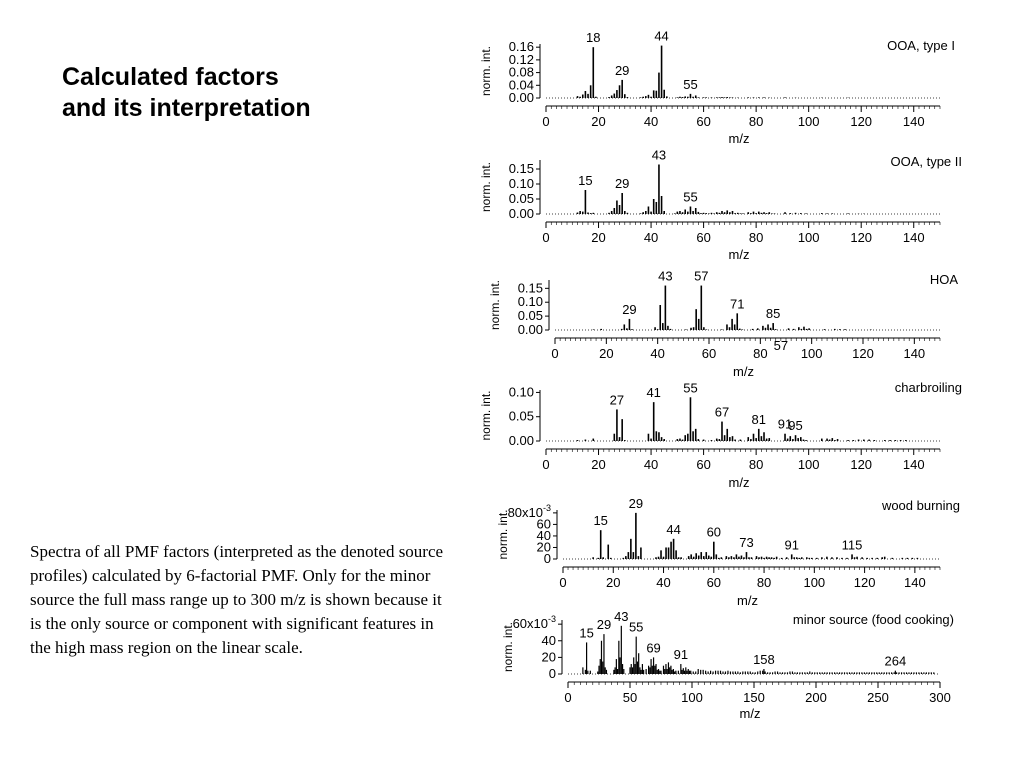 This screenshot has height=768, width=1024. I want to click on x-tick-label: 150, so click(754, 697).